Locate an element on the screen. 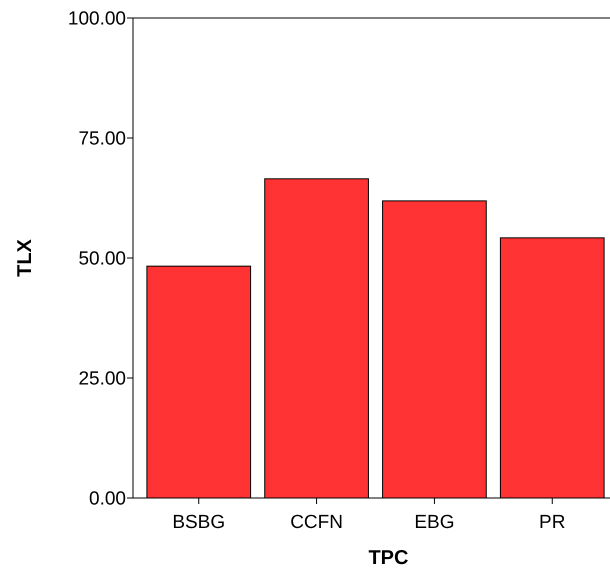 This screenshot has width=610, height=577. x-tick-label: CCFN is located at coordinates (316, 522).